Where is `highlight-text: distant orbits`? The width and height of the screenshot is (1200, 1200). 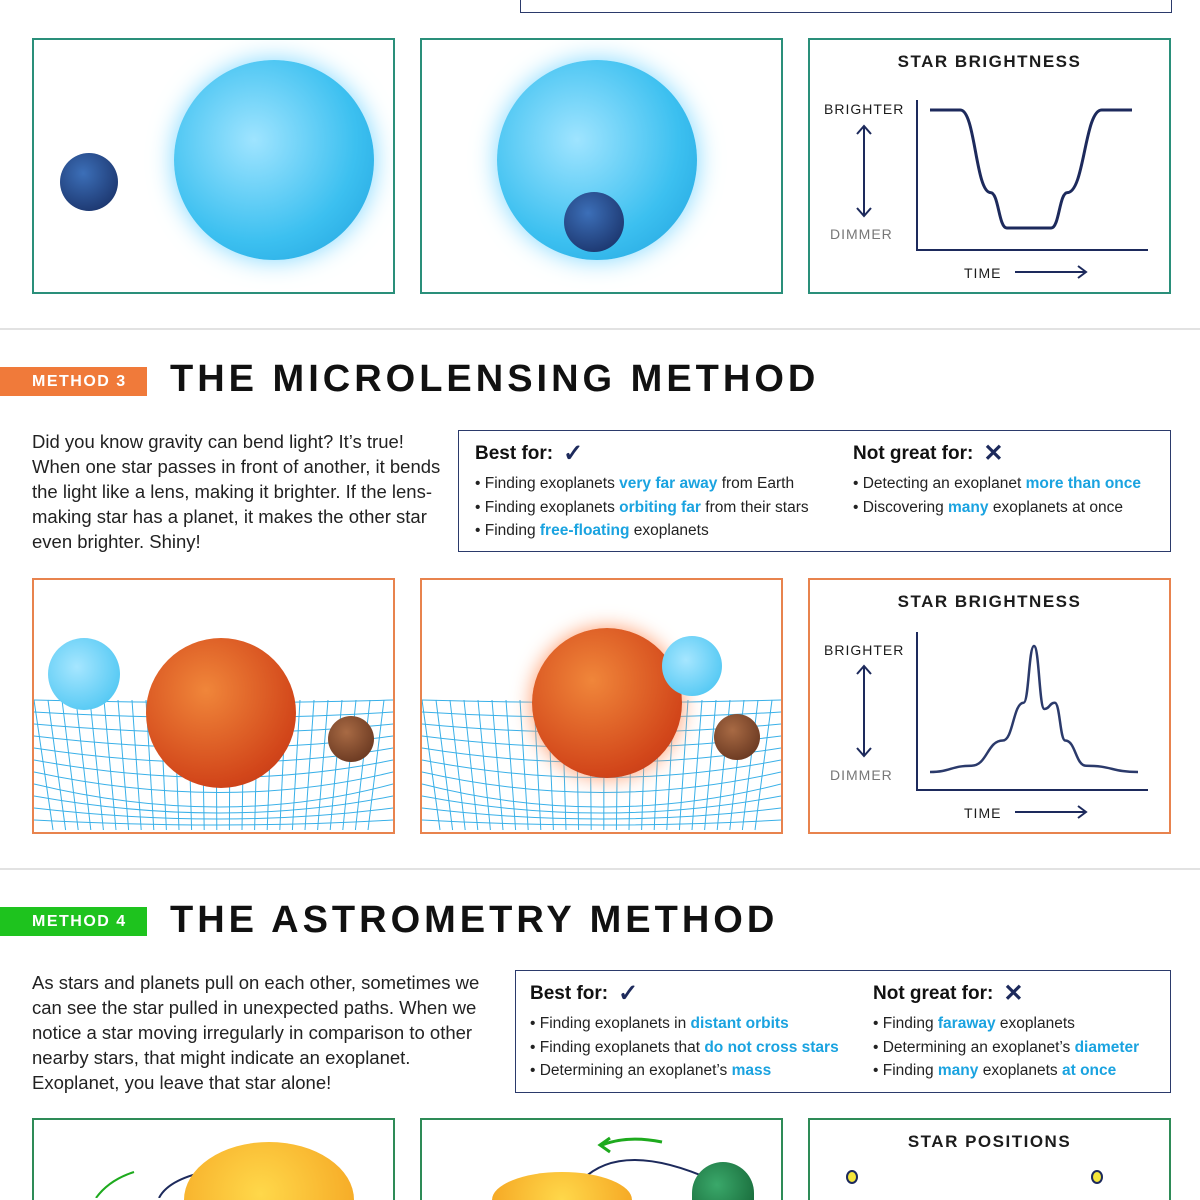
highlight-text: distant orbits is located at coordinates (739, 1023).